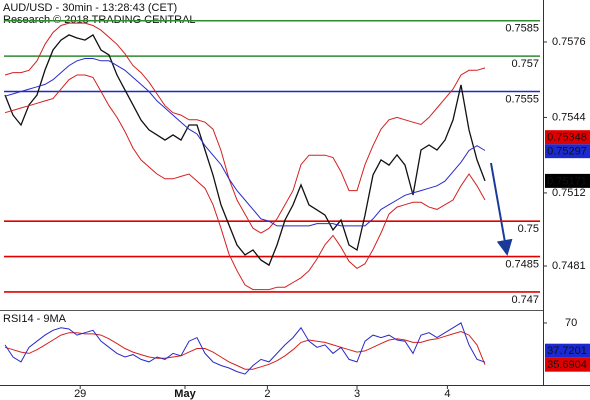  I want to click on price-marker-label: 0.75348, so click(567, 138).